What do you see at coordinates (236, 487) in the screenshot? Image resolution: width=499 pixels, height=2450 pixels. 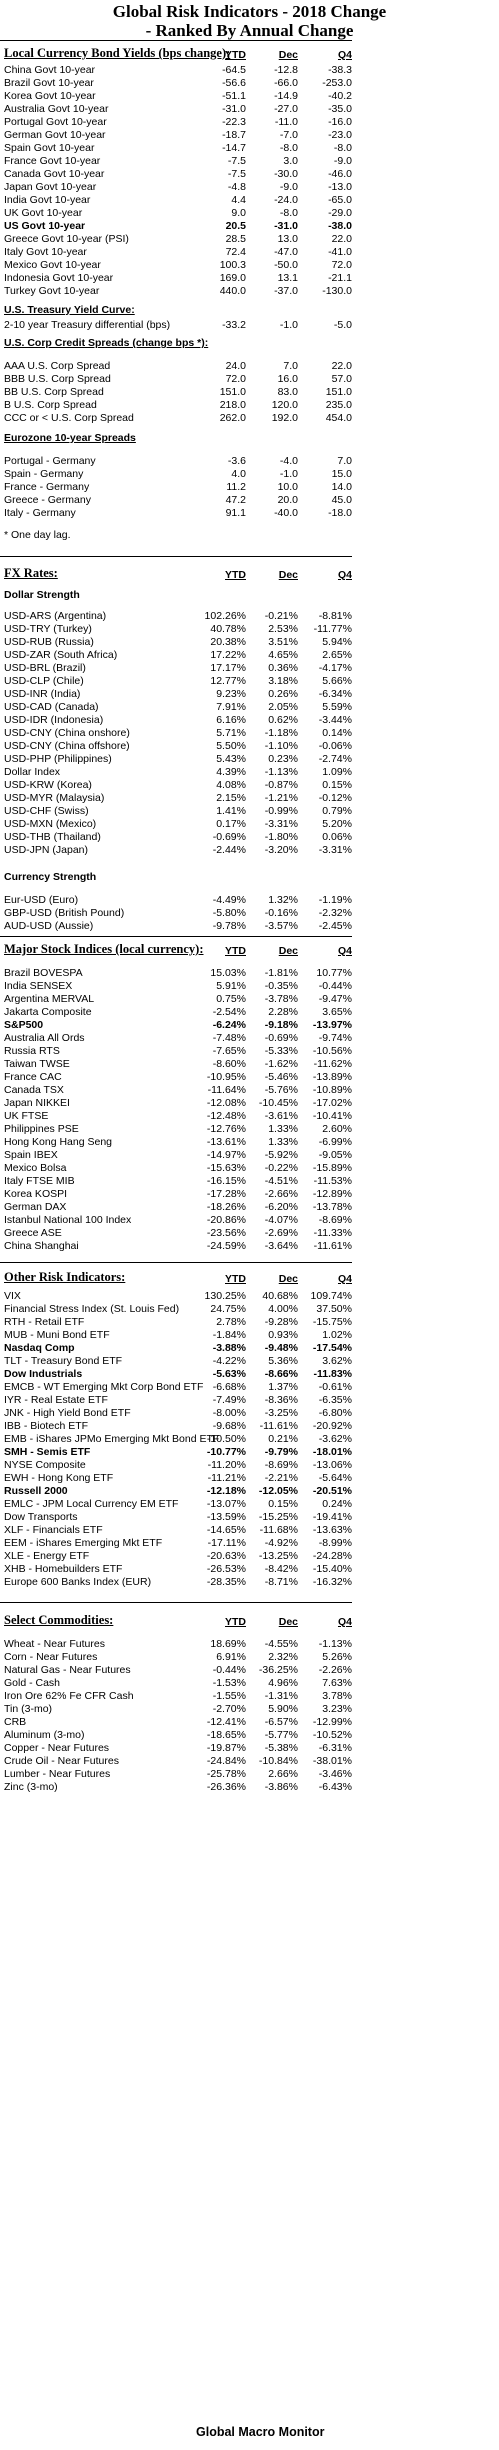 I see `ytd-value: 11.2` at bounding box center [236, 487].